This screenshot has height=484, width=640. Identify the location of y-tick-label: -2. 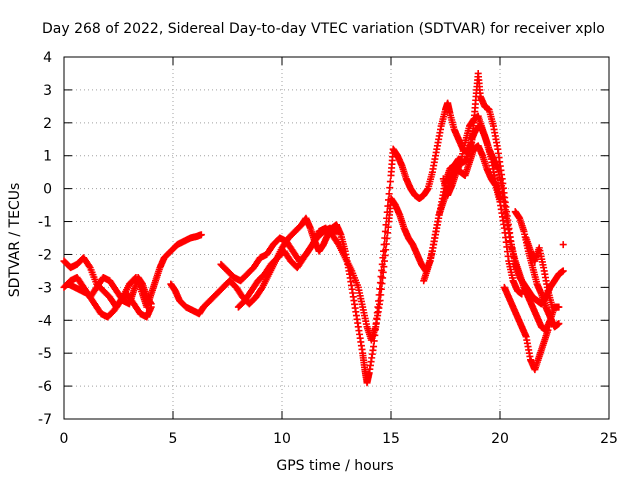
(45, 255).